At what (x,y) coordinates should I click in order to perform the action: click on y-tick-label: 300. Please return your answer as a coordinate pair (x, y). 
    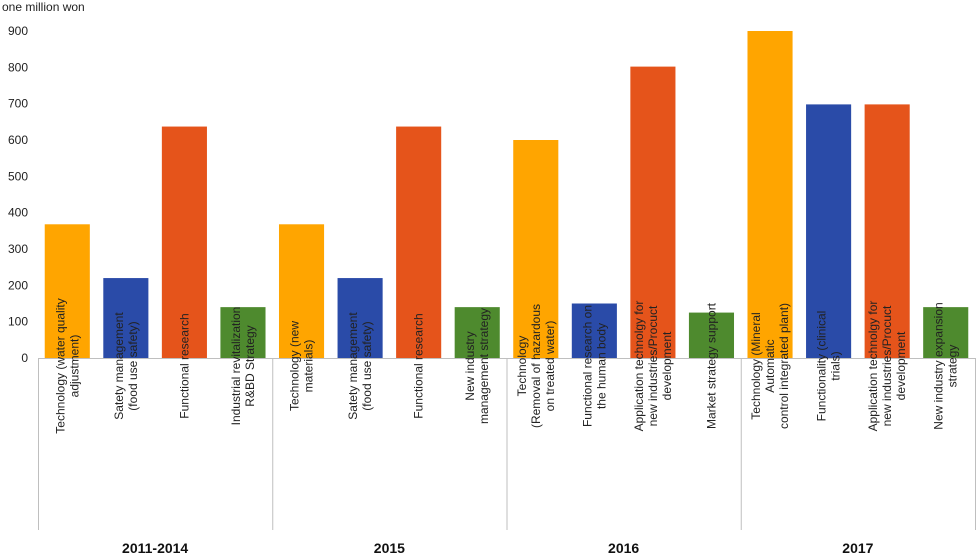
    Looking at the image, I should click on (18, 249).